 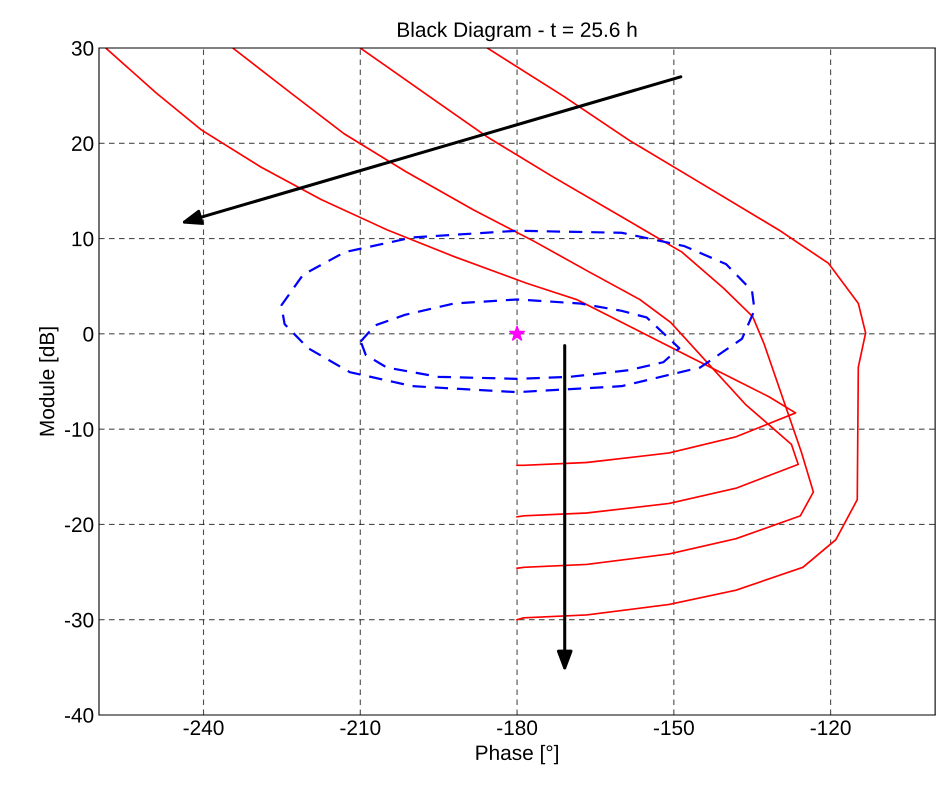 I want to click on x-tick-label: -240, so click(x=204, y=728).